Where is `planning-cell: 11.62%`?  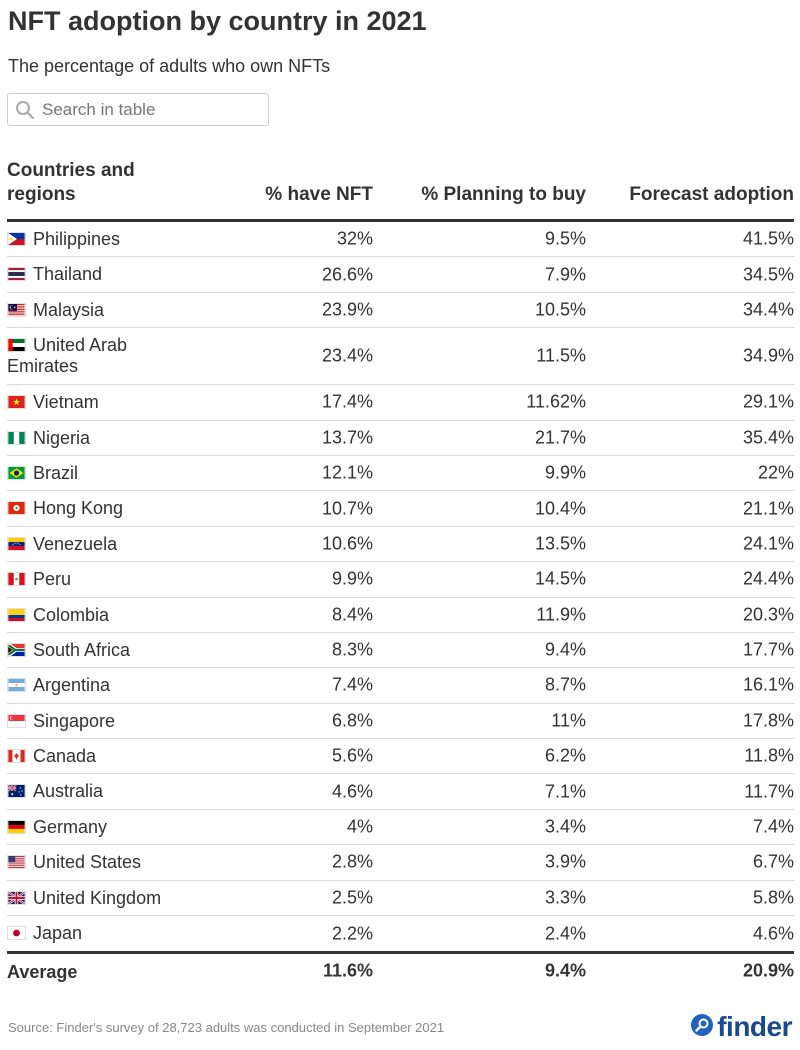 planning-cell: 11.62% is located at coordinates (556, 401).